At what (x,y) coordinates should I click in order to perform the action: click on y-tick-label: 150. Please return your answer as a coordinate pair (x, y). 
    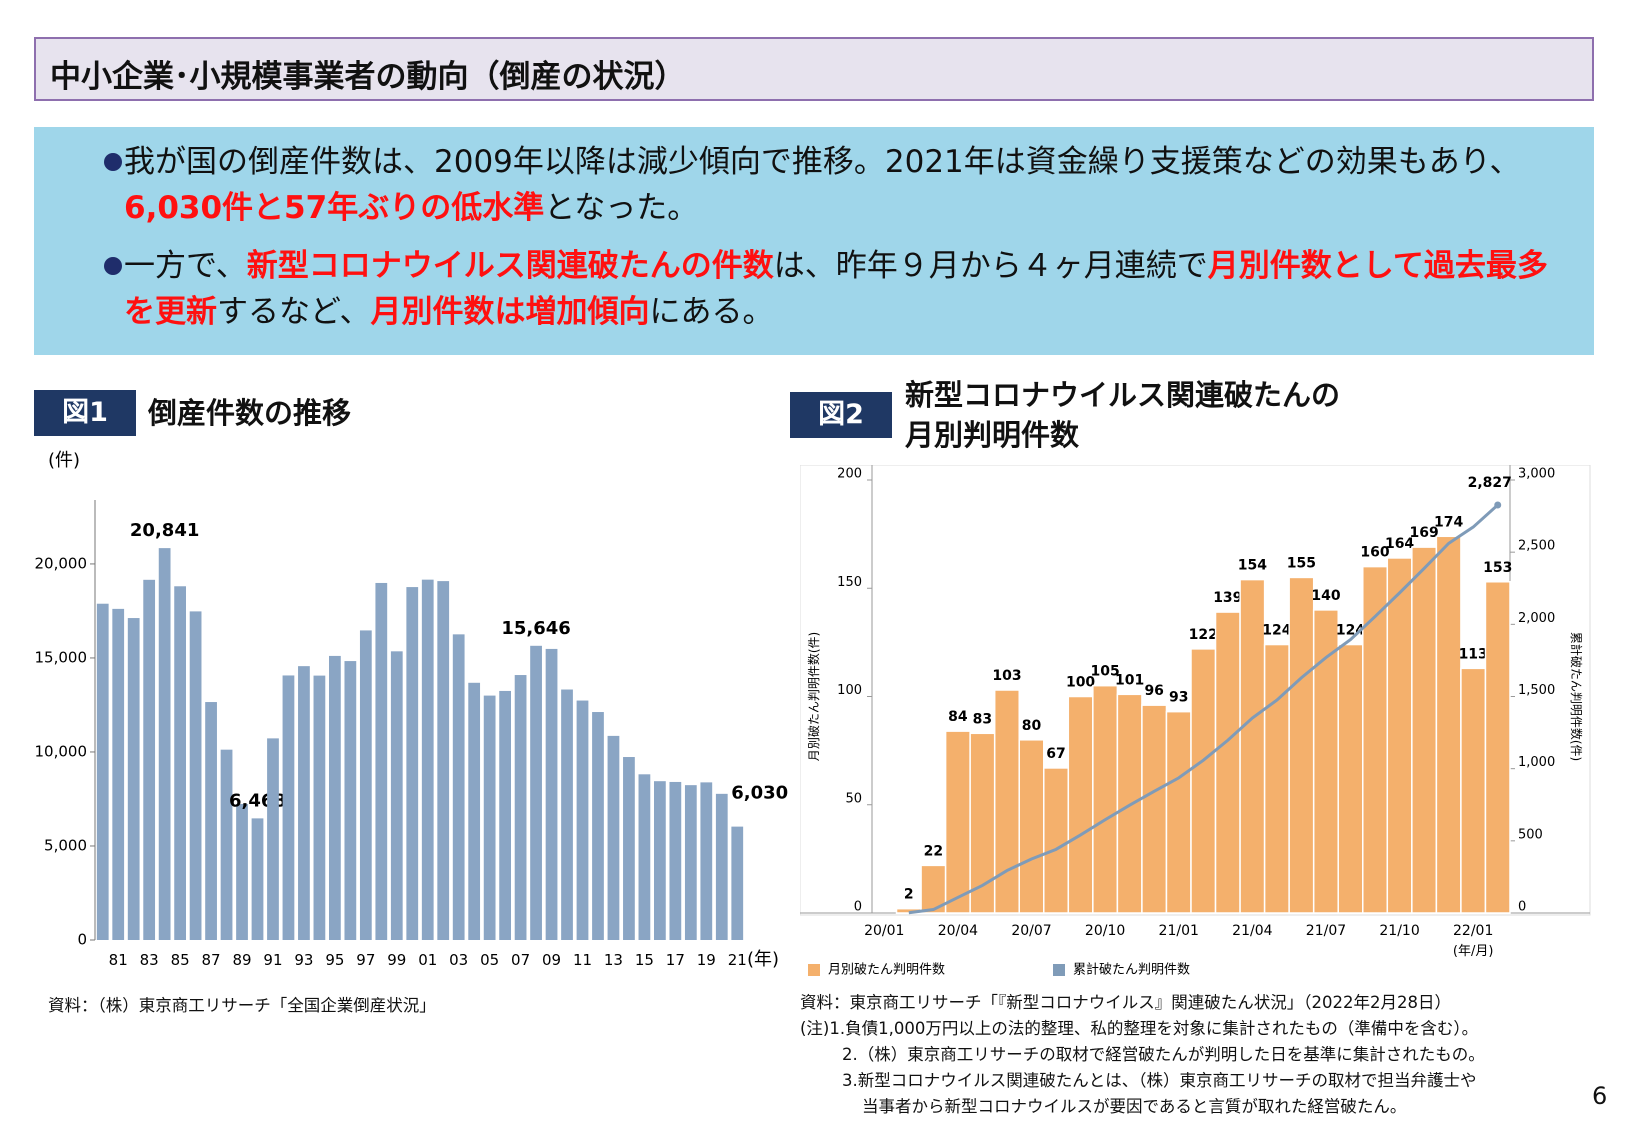
    Looking at the image, I should click on (849, 582).